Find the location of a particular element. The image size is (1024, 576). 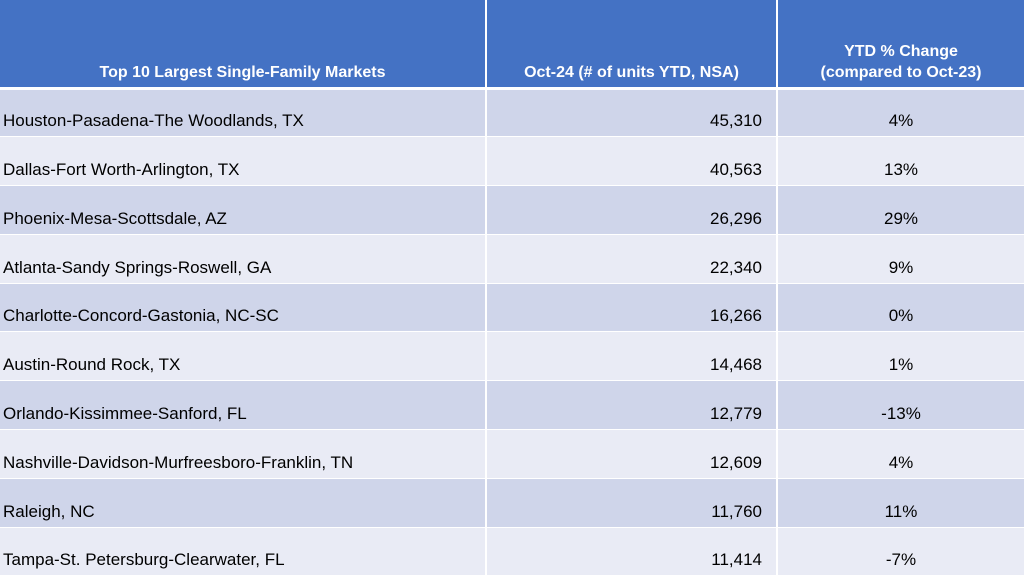

table-row: Raleigh, NC 11,760 11% is located at coordinates (512, 503).